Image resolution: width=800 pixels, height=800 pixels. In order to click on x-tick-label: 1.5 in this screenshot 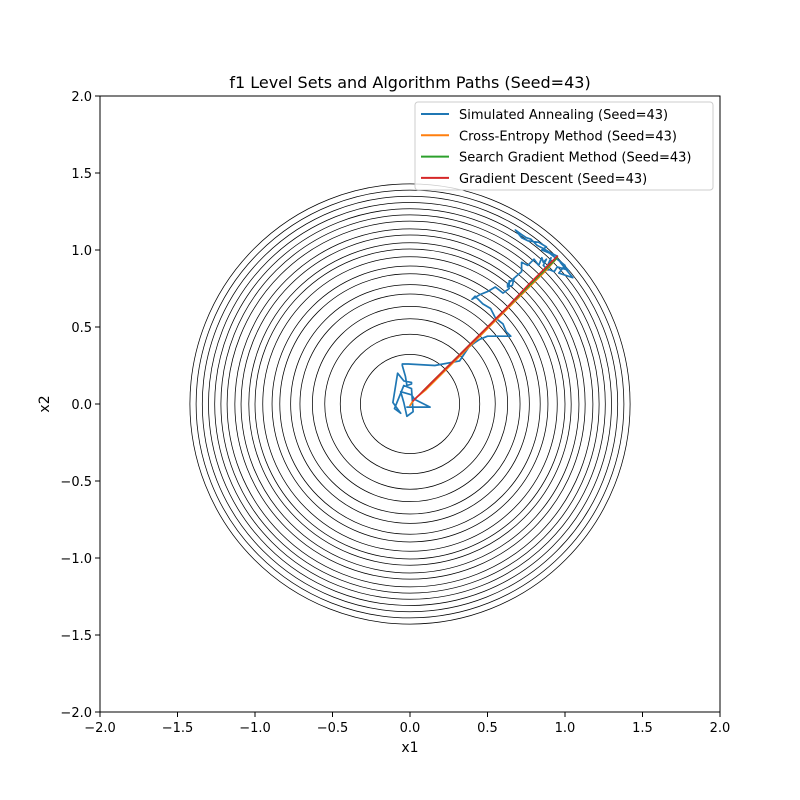, I will do `click(642, 728)`.